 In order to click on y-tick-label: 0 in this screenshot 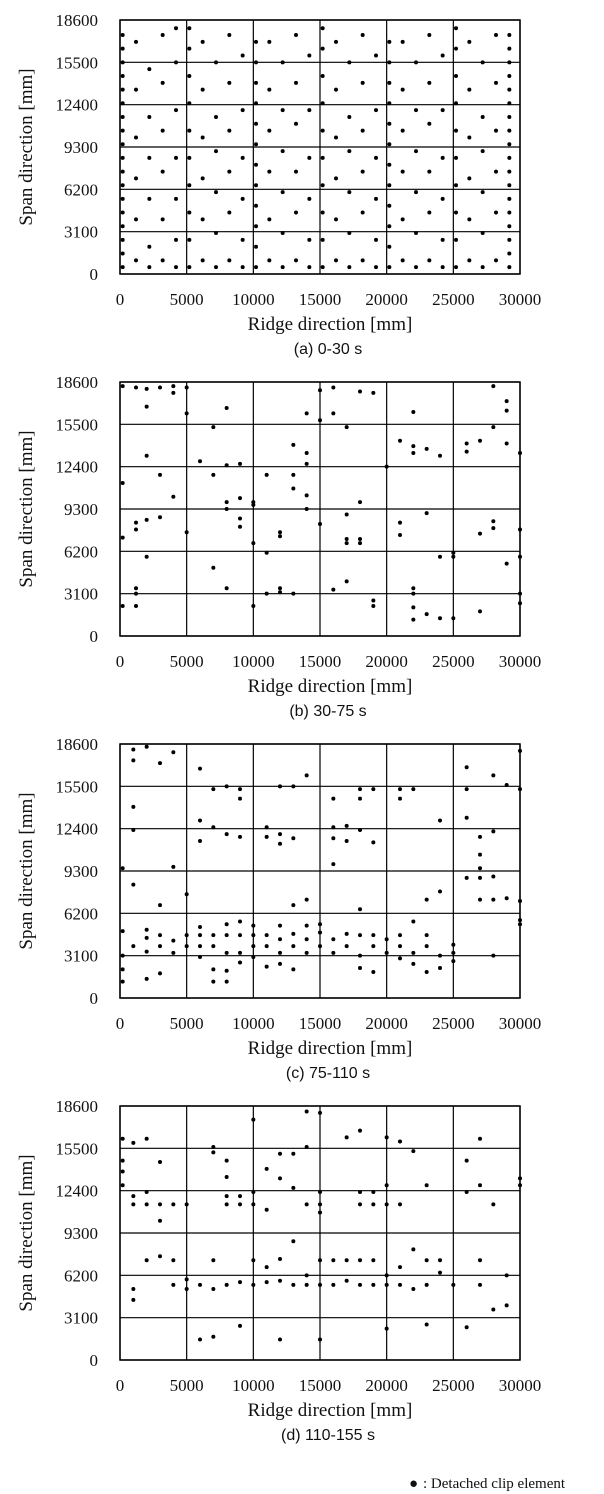, I will do `click(94, 636)`.